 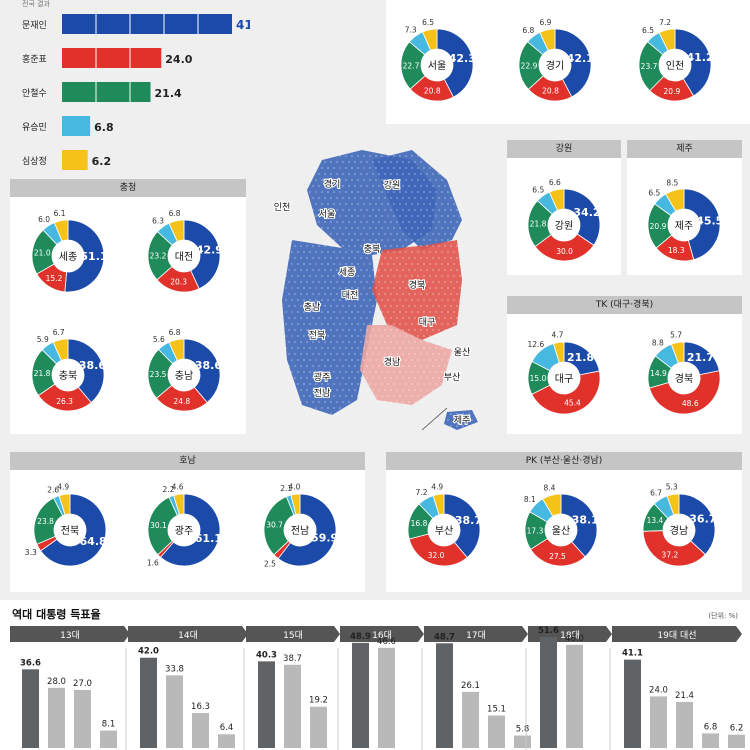 I want to click on donut-label-ahn: 23.7, so click(x=649, y=66).